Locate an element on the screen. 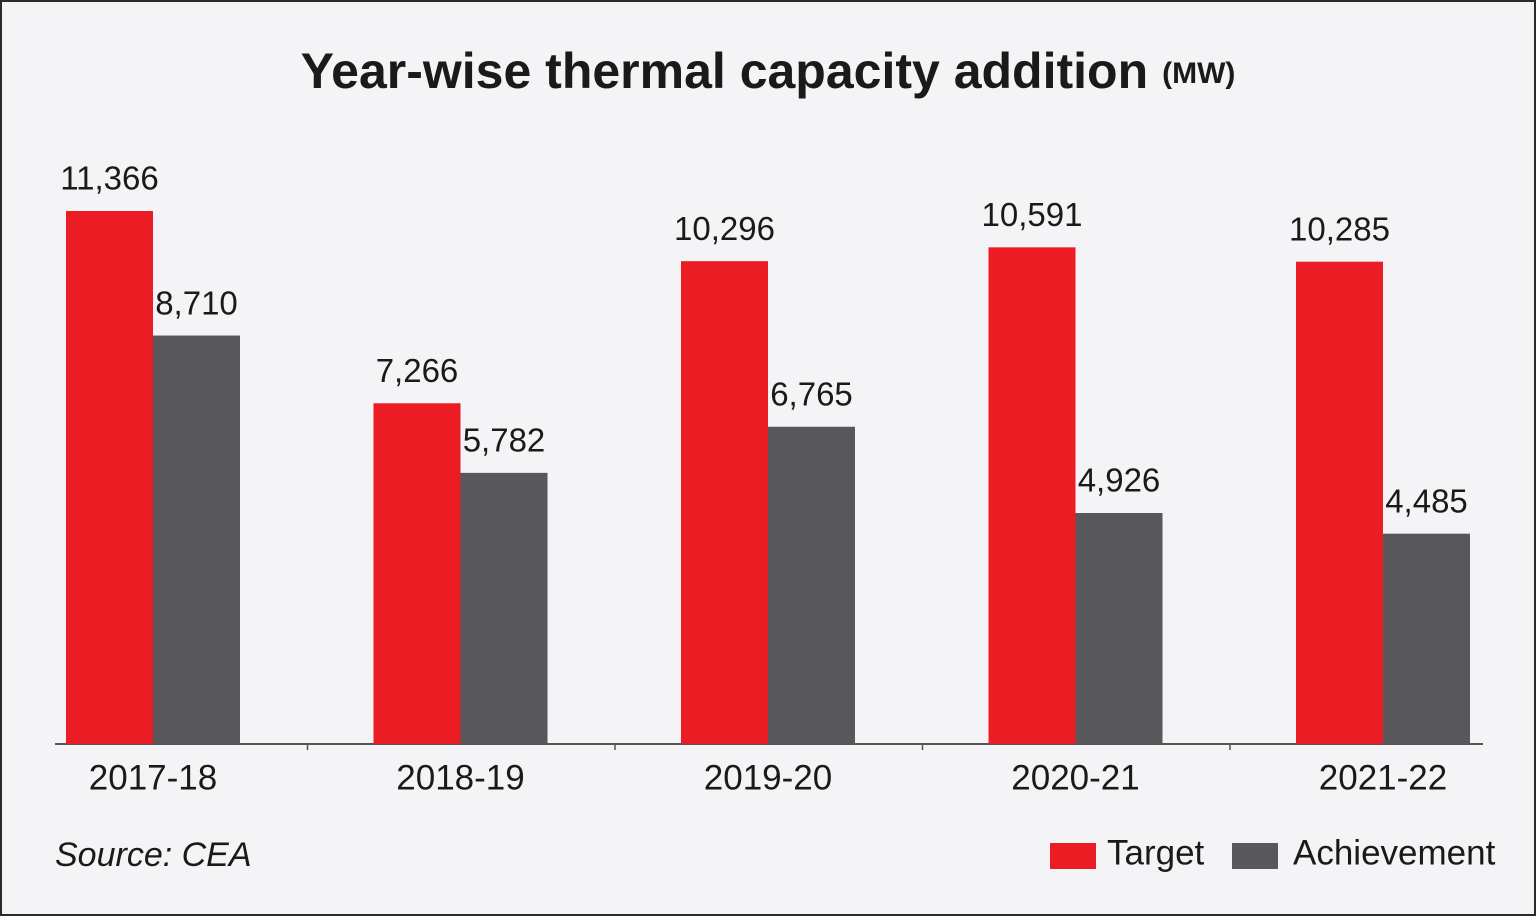 Image resolution: width=1536 pixels, height=916 pixels. title-unit: (MW) is located at coordinates (1198, 73).